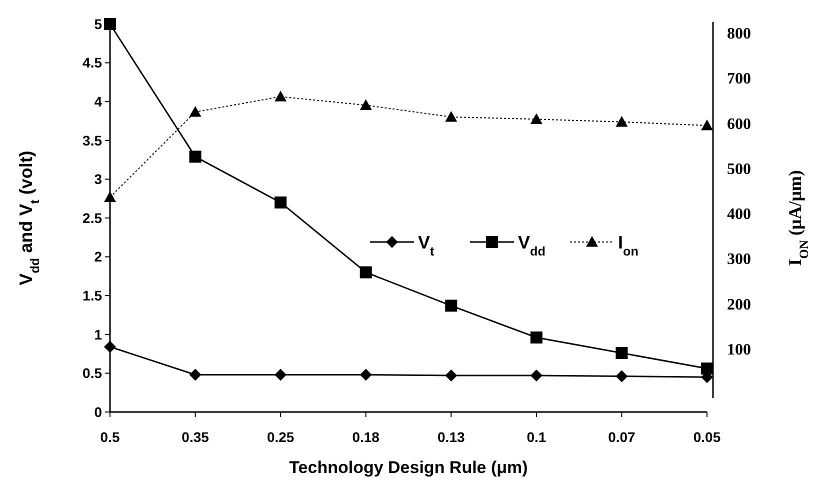 Image resolution: width=819 pixels, height=487 pixels. I want to click on x-tick-label: 0.1, so click(536, 437).